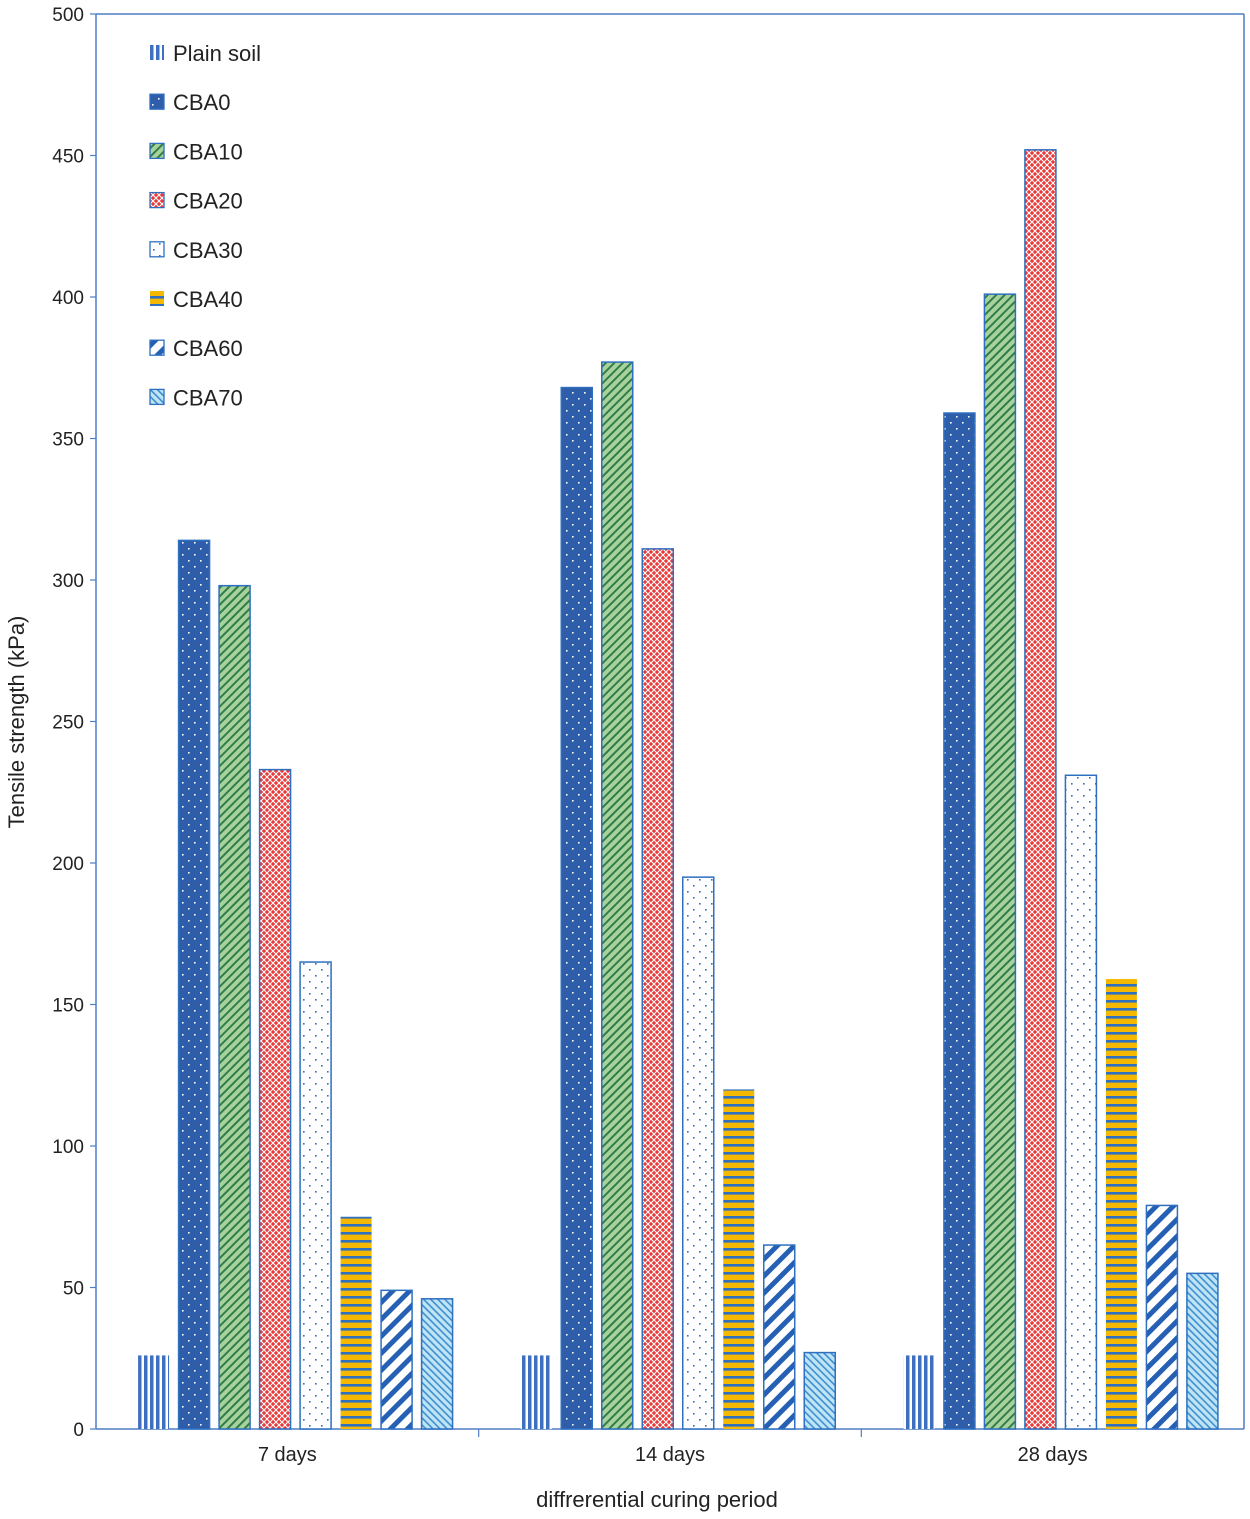 This screenshot has height=1519, width=1250. Describe the element at coordinates (356, 1322) in the screenshot. I see `bar-cba40-7-days` at that location.